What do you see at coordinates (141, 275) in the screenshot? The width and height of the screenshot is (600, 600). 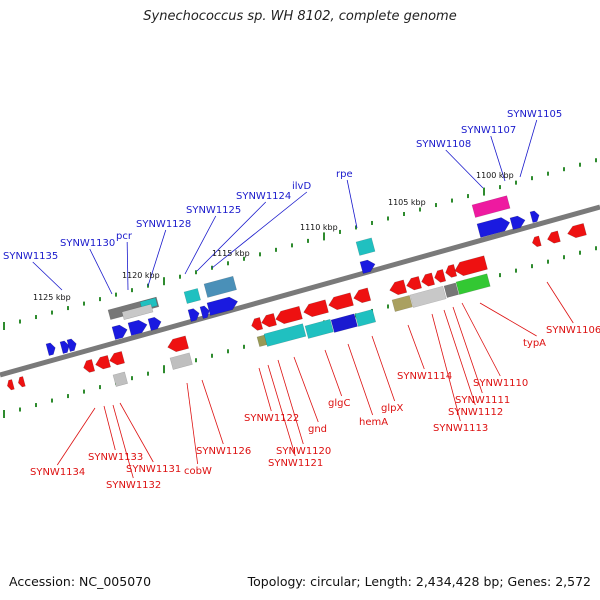 I see `scale-label: 1120 kbp` at bounding box center [141, 275].